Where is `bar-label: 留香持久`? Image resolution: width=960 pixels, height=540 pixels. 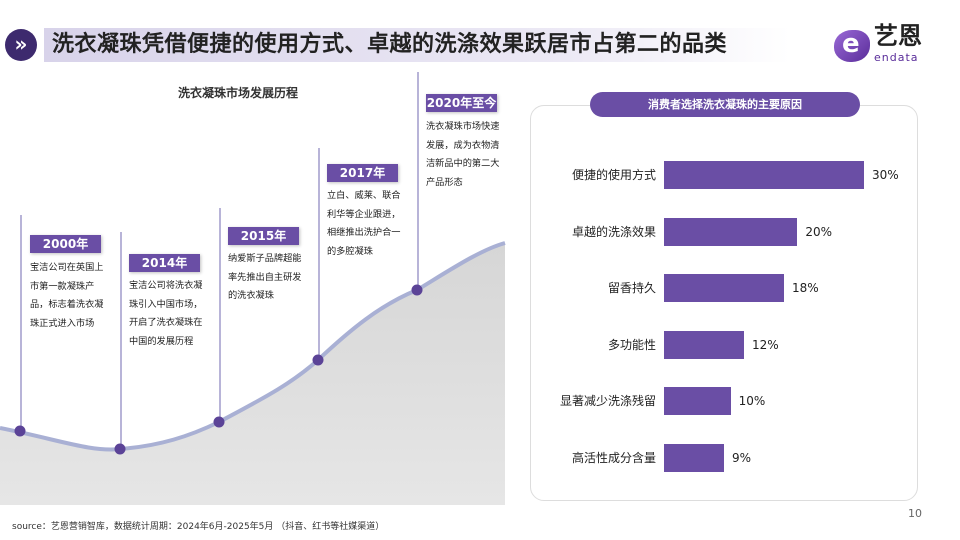
bar-label: 留香持久 is located at coordinates (631, 288).